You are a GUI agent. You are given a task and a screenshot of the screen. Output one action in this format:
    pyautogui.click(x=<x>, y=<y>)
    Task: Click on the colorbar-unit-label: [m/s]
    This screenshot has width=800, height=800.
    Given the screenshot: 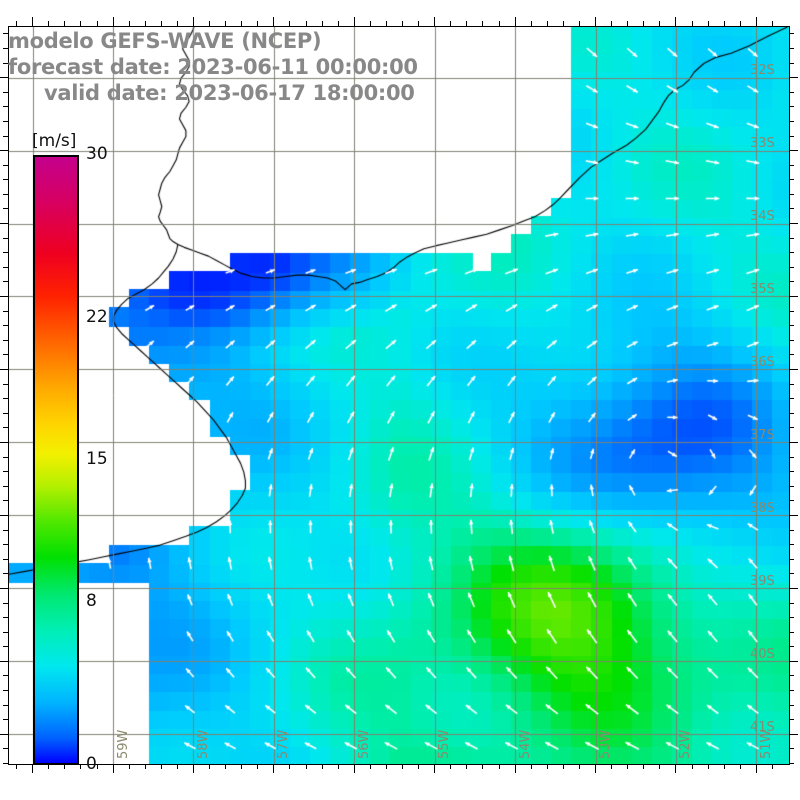 What is the action you would take?
    pyautogui.click(x=54, y=141)
    